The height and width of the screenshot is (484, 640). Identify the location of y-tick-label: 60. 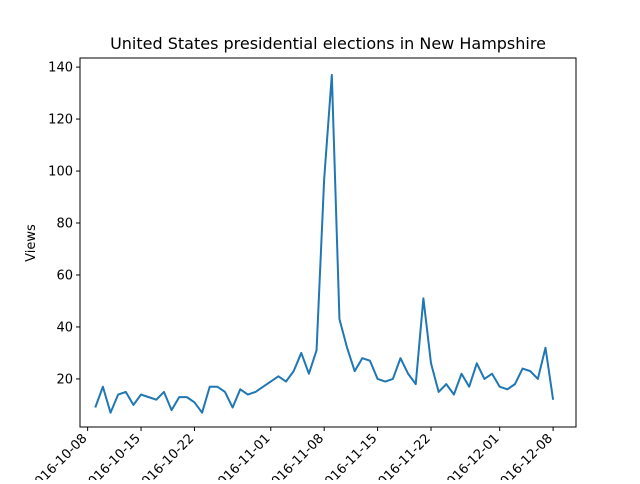
(64, 275).